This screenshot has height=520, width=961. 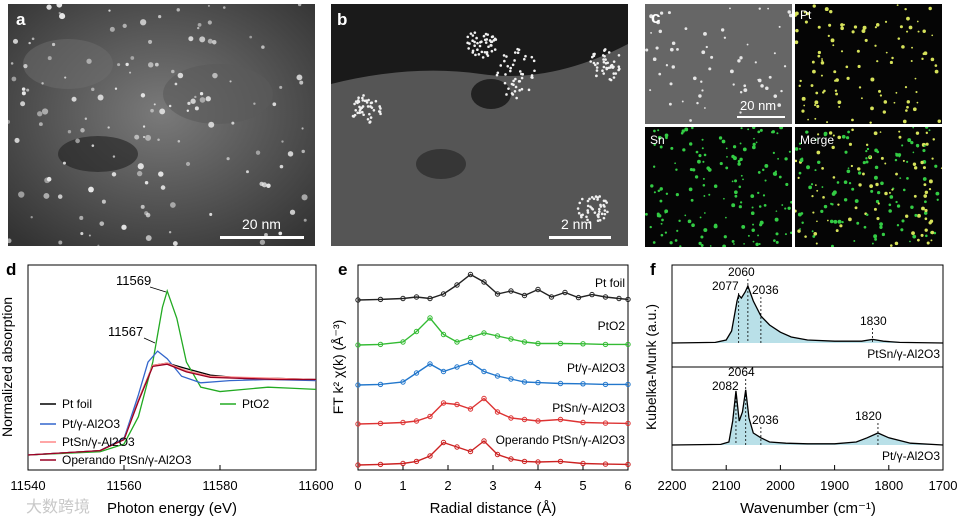 What do you see at coordinates (868, 64) in the screenshot?
I see `panel-c-pt-map: Pt` at bounding box center [868, 64].